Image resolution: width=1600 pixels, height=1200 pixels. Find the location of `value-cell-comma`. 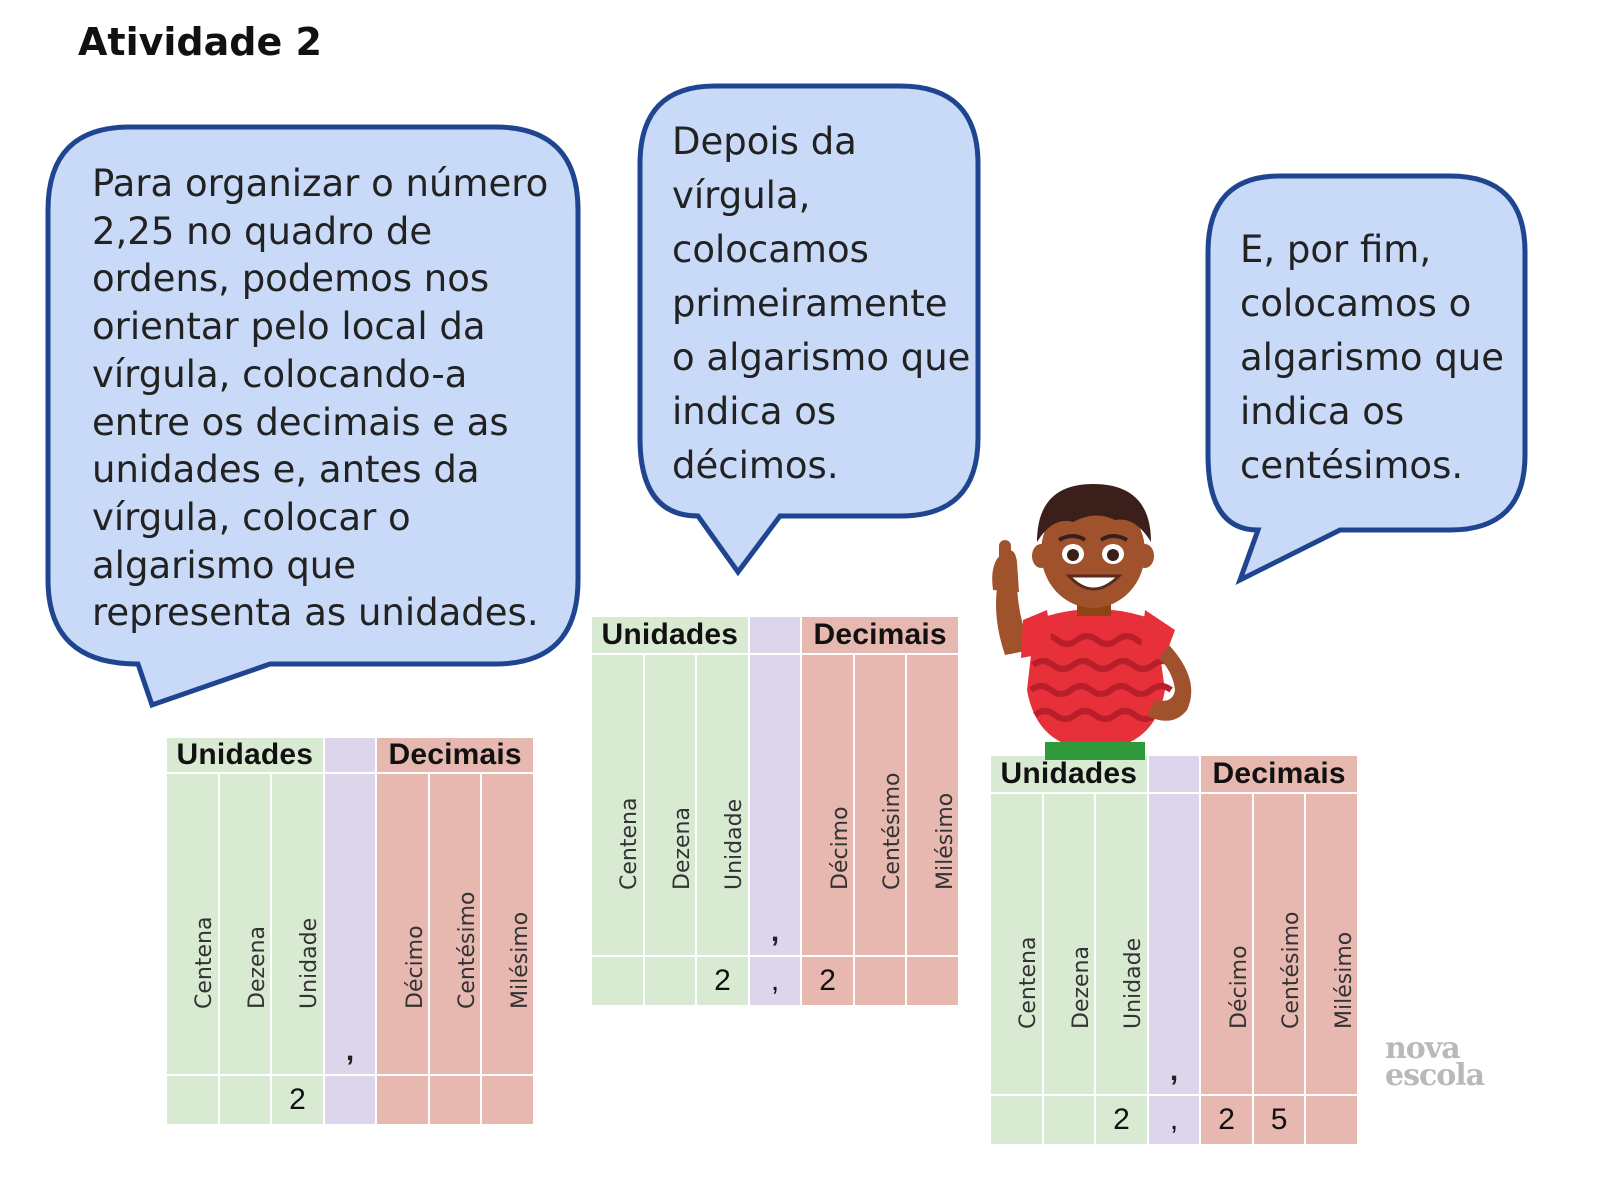

value-cell-comma is located at coordinates (351, 1101).